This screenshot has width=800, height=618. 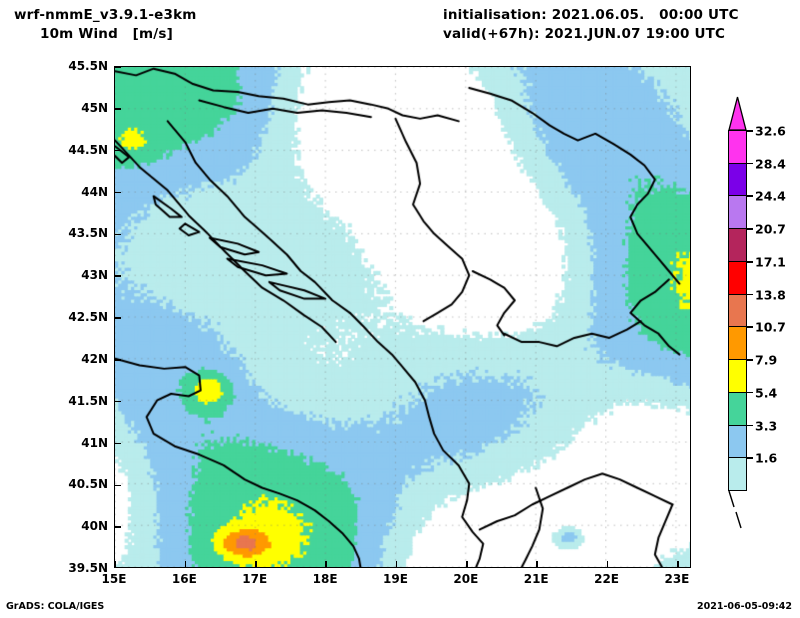 I want to click on y-axis-tick-label: 40N, so click(x=94, y=526).